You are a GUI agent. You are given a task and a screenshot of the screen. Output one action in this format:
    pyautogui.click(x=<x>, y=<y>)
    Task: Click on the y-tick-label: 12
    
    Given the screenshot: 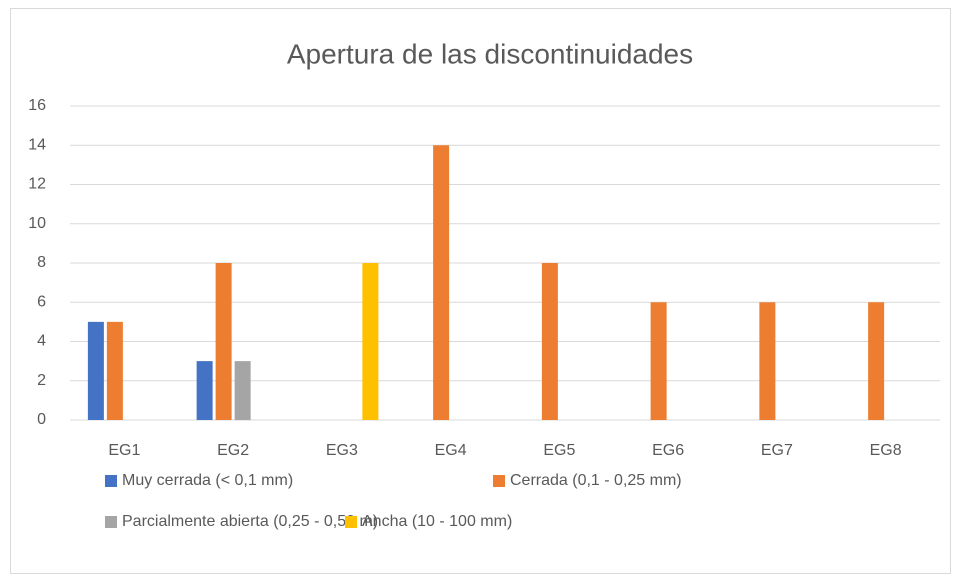 What is the action you would take?
    pyautogui.click(x=37, y=184)
    